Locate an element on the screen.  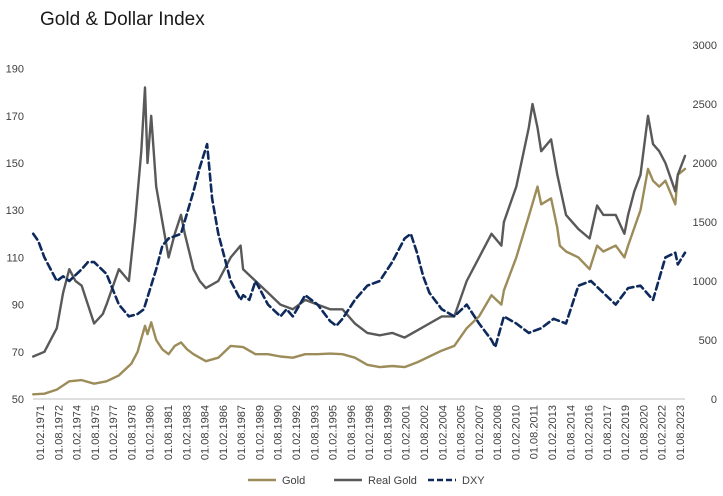
right-axis-ticks: 0 500 1000 1500 2000 2500 3000 is located at coordinates (705, 223).